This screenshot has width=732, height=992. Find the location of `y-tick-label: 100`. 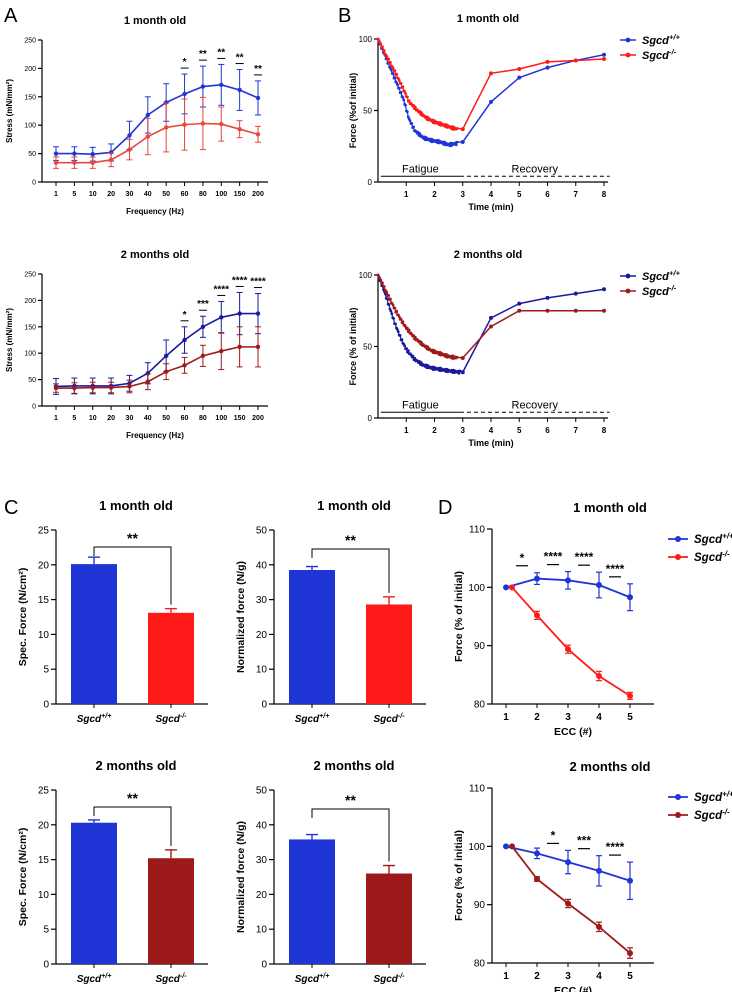

y-tick-label: 100 is located at coordinates (476, 588).